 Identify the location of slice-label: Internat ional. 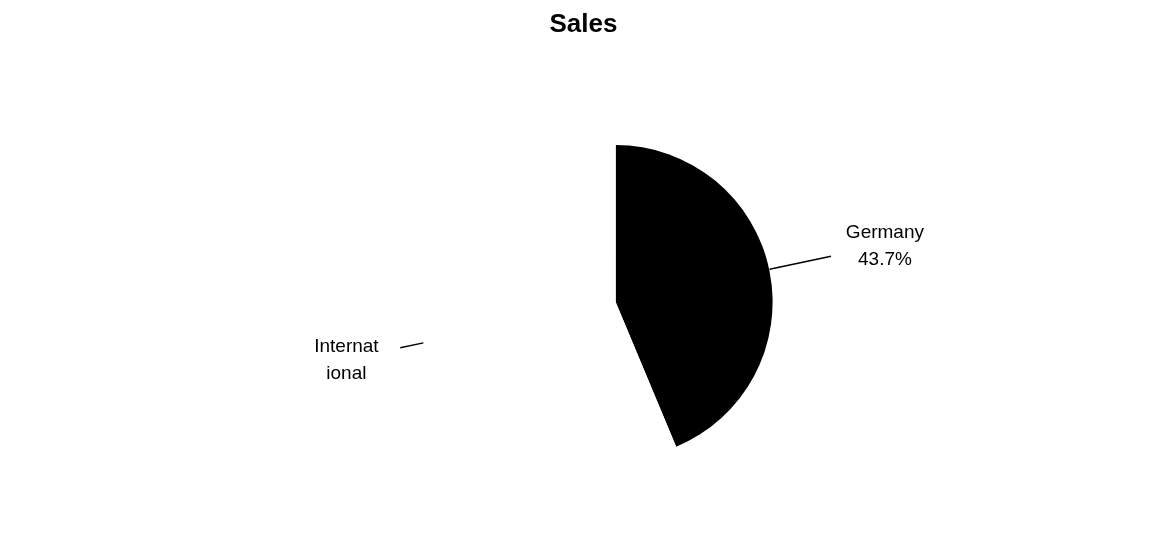
(347, 359).